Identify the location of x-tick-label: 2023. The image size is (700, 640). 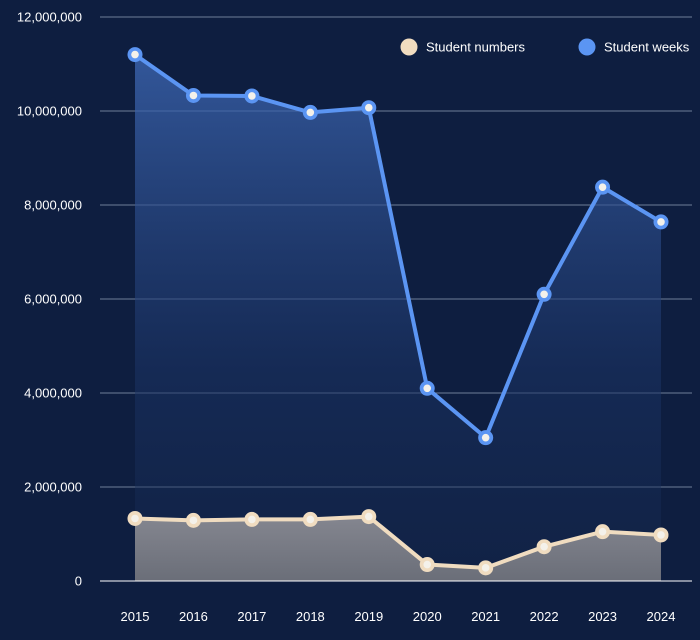
(602, 616).